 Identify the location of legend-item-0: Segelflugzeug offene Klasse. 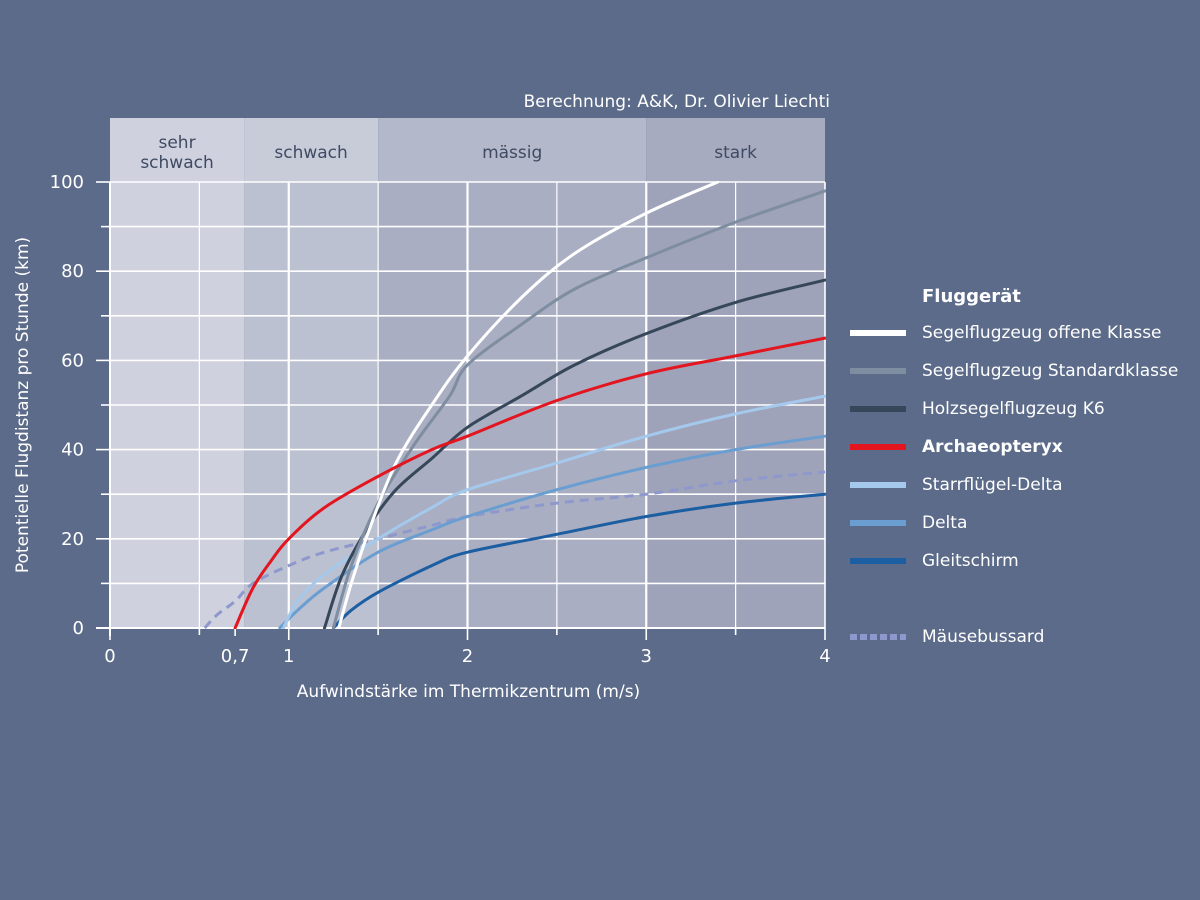
(1025, 333).